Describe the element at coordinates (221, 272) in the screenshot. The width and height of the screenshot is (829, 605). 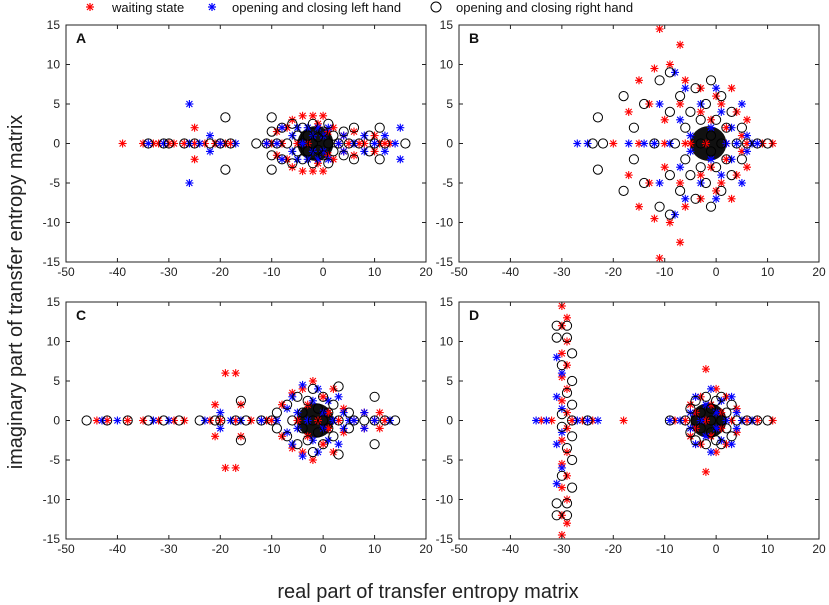
I see `x-tick-label: -20` at that location.